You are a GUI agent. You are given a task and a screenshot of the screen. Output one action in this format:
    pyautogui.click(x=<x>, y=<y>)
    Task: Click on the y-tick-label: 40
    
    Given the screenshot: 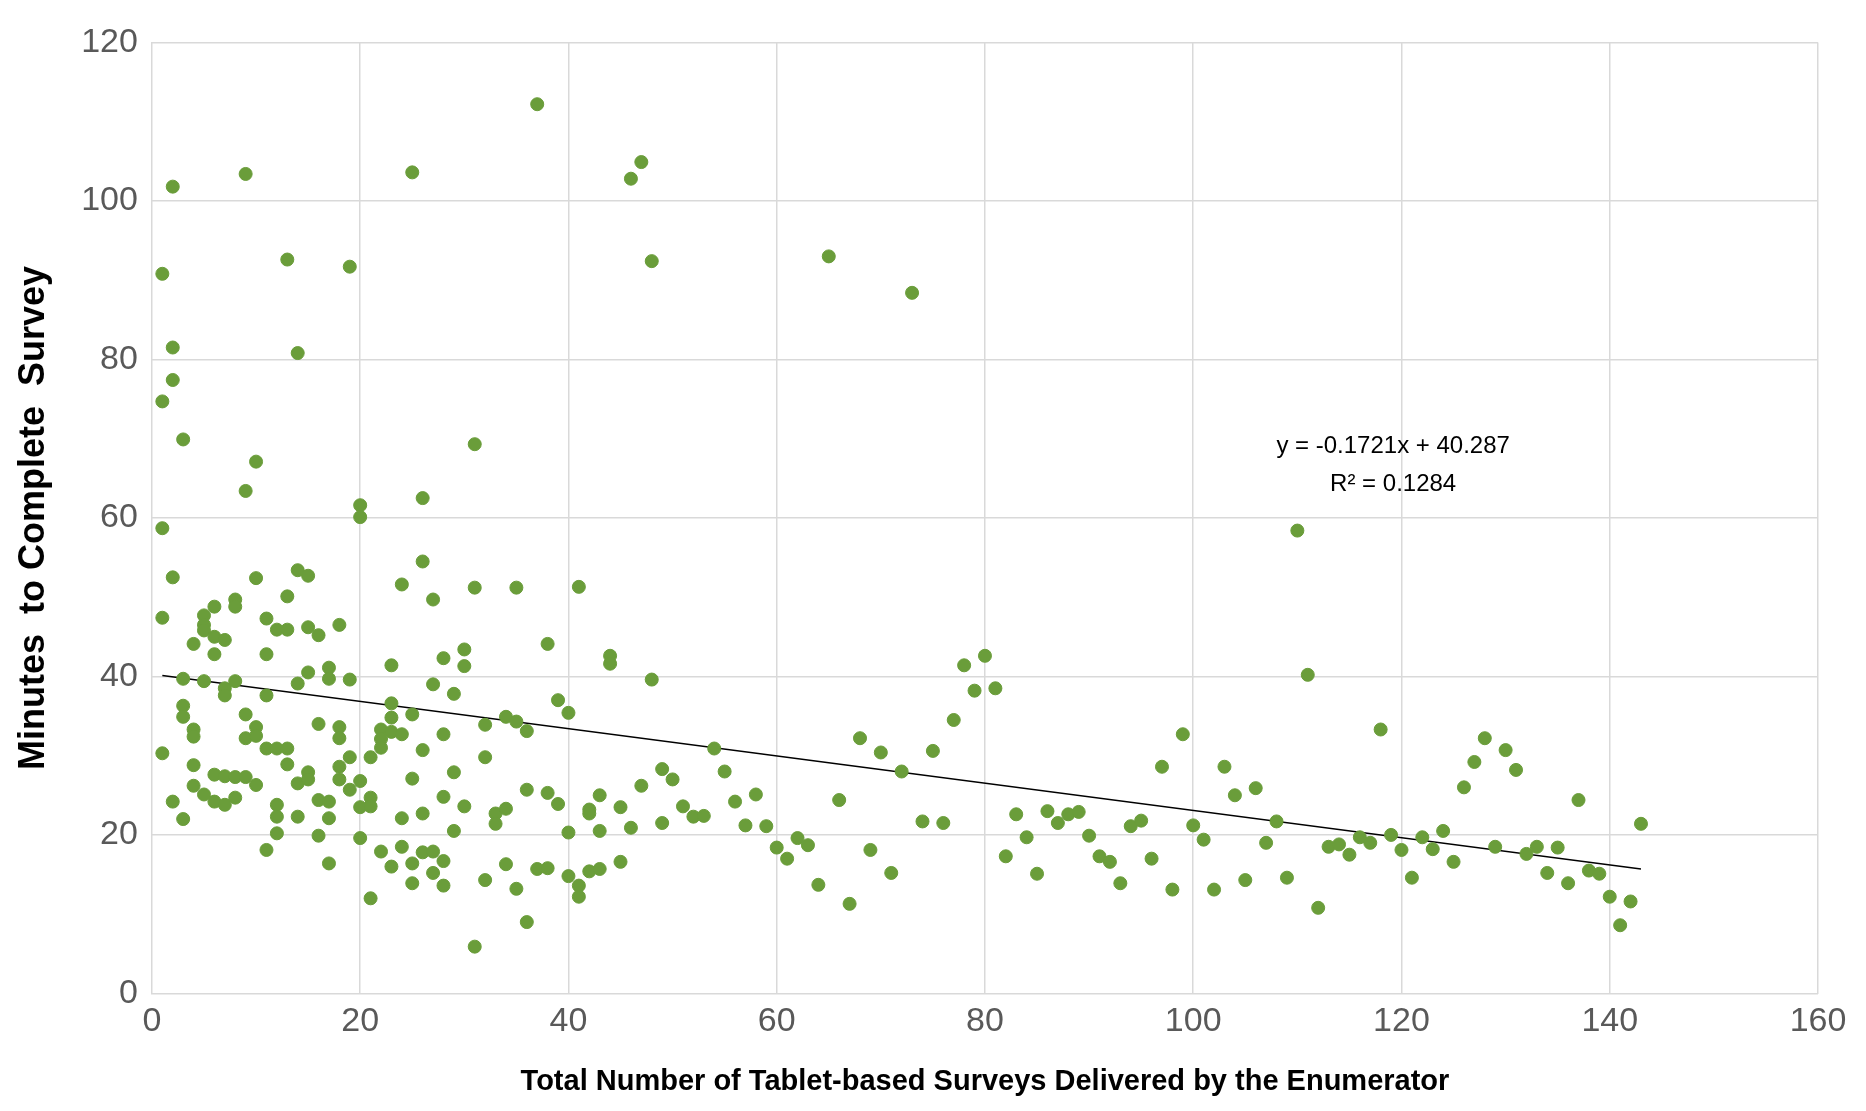 What is the action you would take?
    pyautogui.click(x=119, y=673)
    